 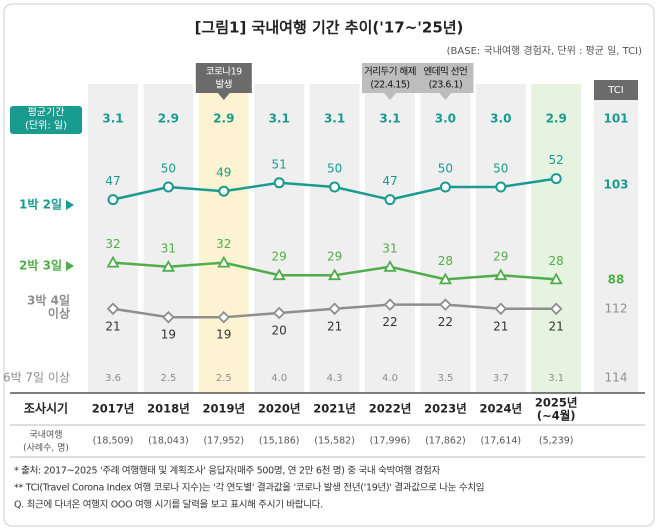 What do you see at coordinates (501, 378) in the screenshot?
I see `value-text: 3.7` at bounding box center [501, 378].